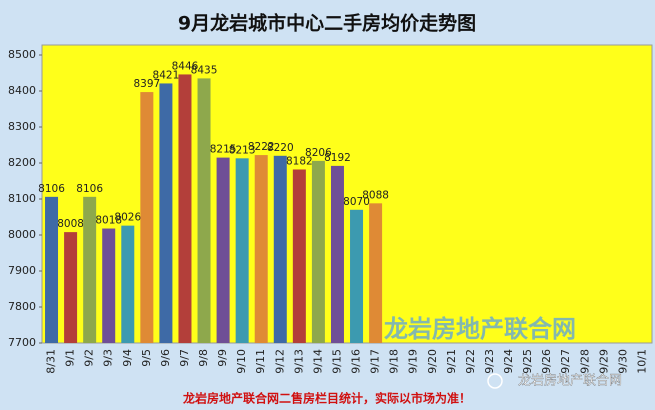 The height and width of the screenshot is (410, 655). What do you see at coordinates (127, 218) in the screenshot?
I see `value-label: 8026` at bounding box center [127, 218].